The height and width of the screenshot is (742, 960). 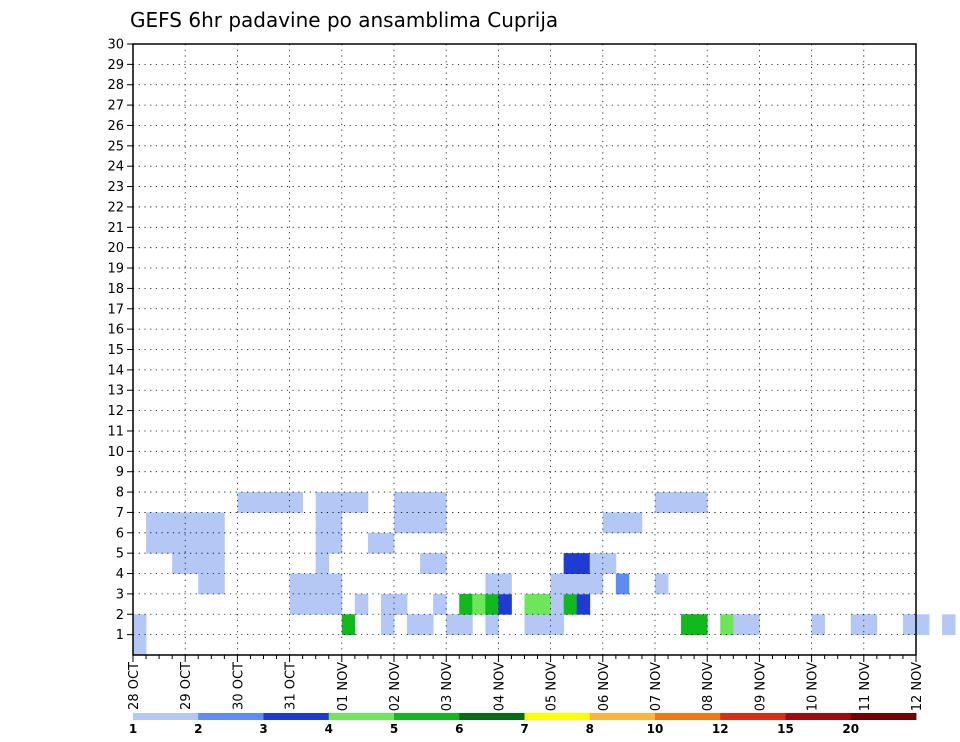 I want to click on y-tick-label: 22, so click(x=115, y=207).